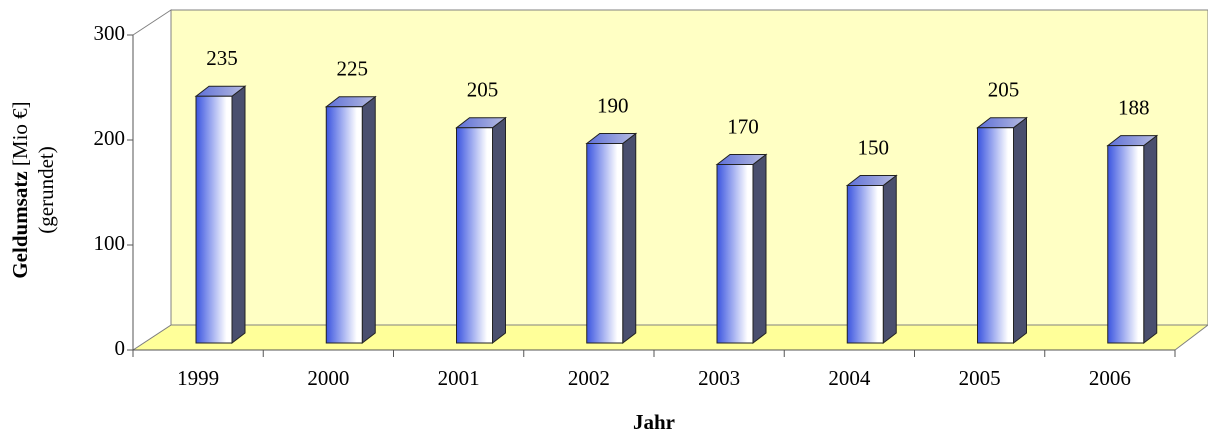 The width and height of the screenshot is (1208, 437). I want to click on value-label: 150, so click(874, 147).